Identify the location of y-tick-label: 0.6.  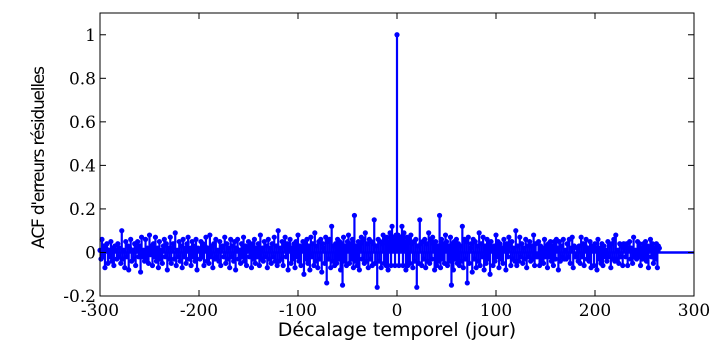
(82, 123).